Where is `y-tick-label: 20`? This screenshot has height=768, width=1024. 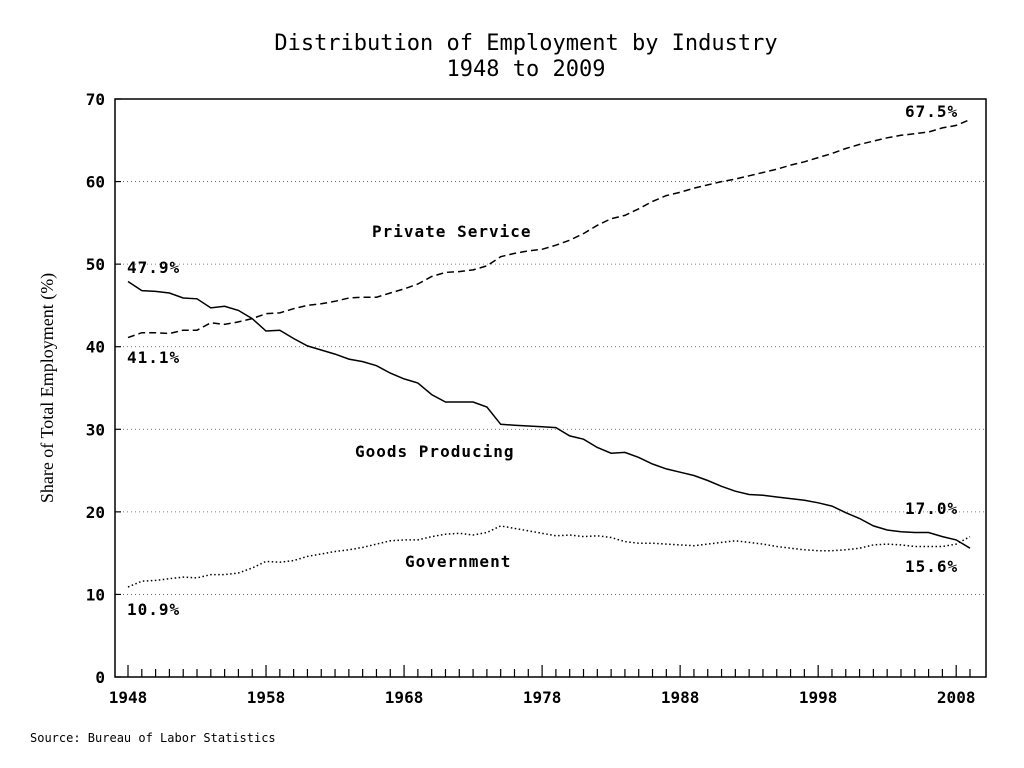
y-tick-label: 20 is located at coordinates (95, 512).